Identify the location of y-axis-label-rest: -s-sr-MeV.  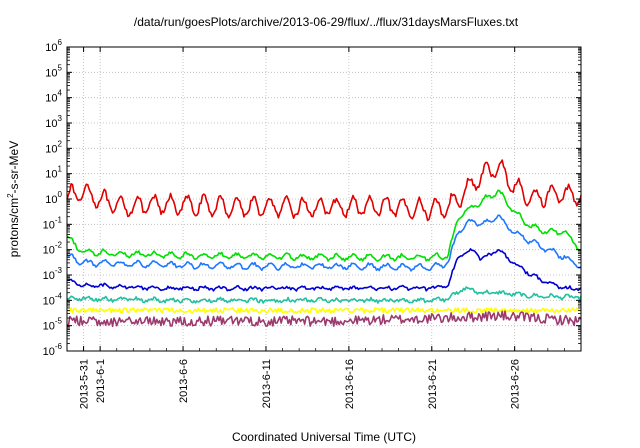
(14, 167).